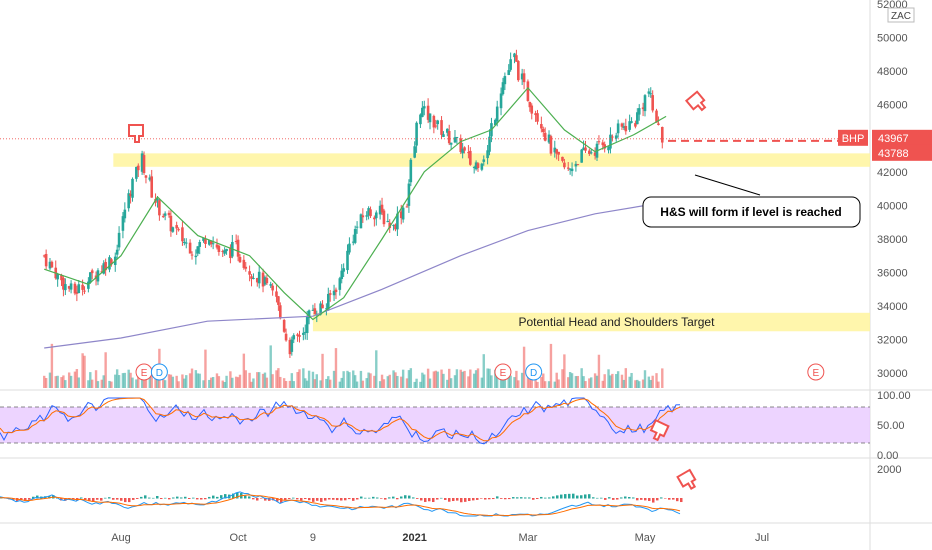 The image size is (932, 550). What do you see at coordinates (892, 173) in the screenshot?
I see `price-tick-label: 42000` at bounding box center [892, 173].